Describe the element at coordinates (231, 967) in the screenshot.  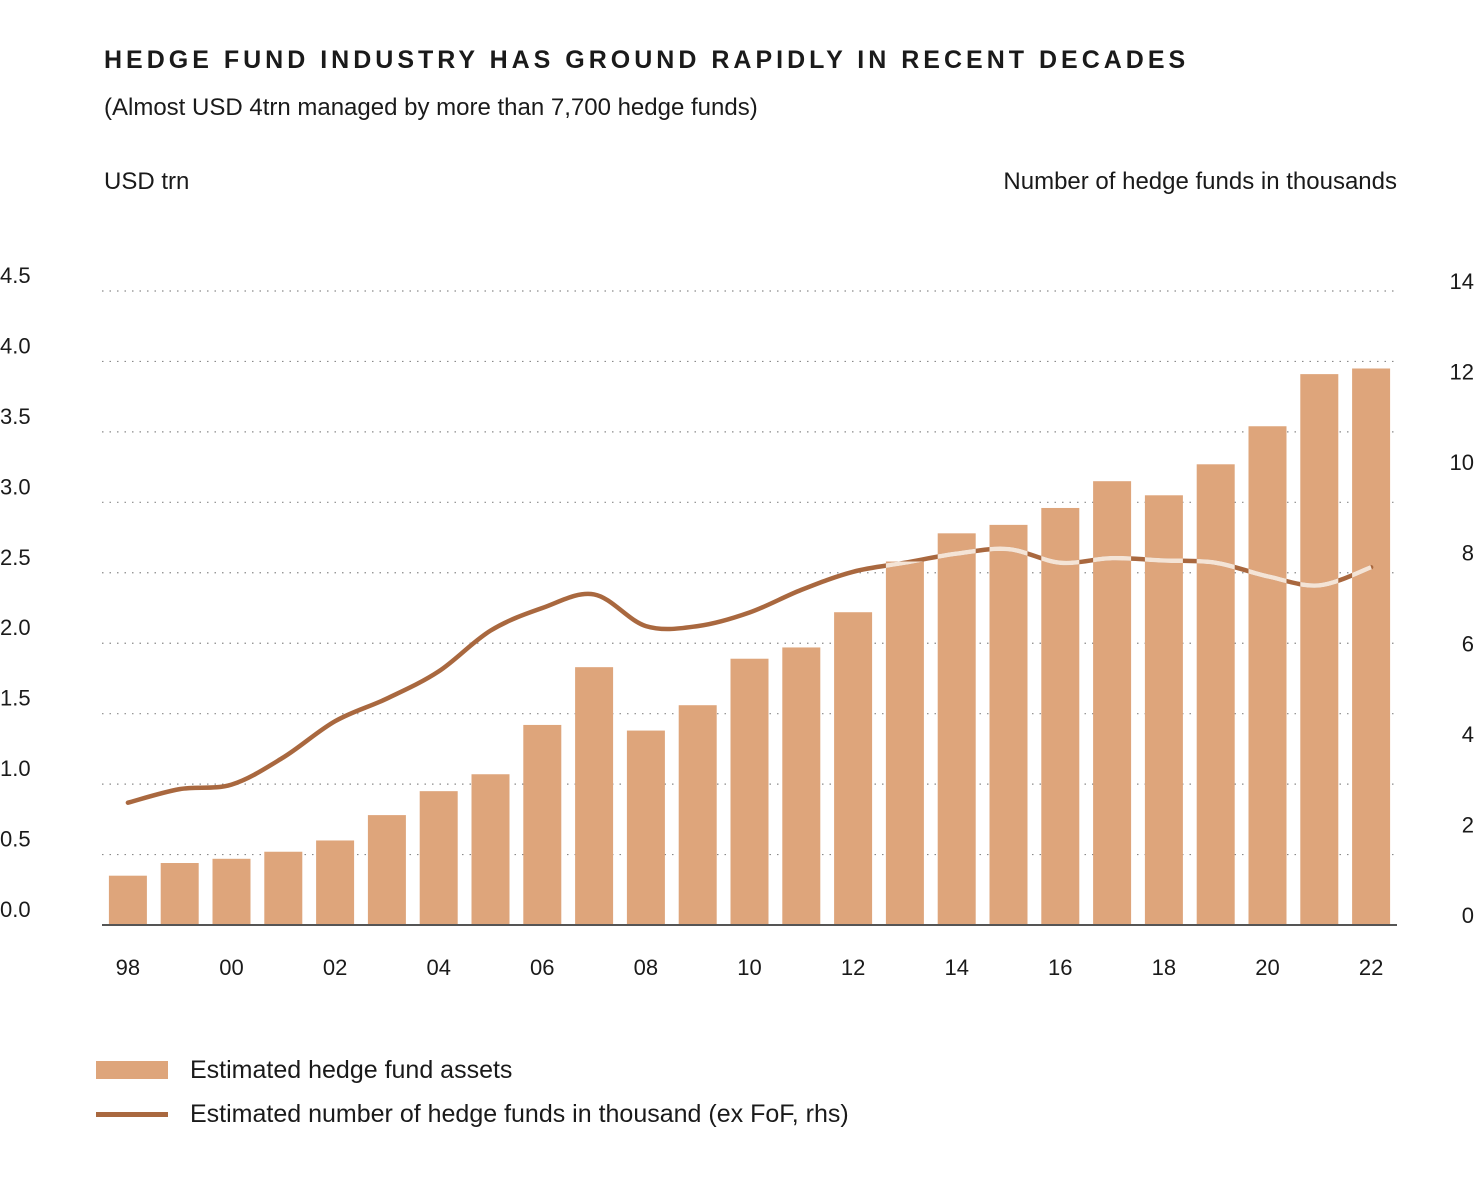
I see `x-tick-label: 00` at that location.